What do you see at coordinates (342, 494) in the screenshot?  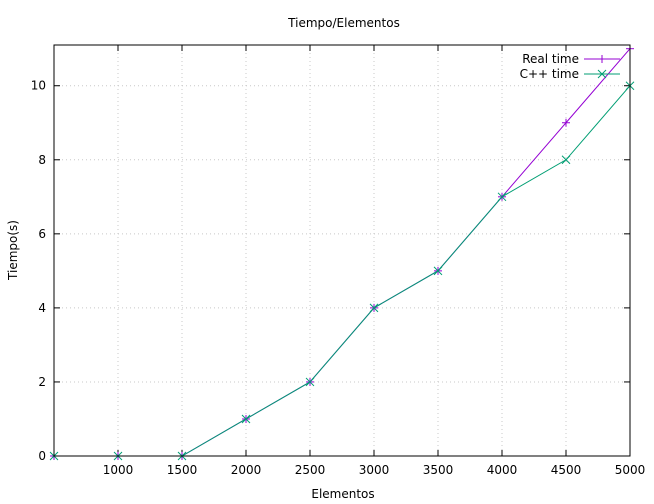 I see `x-axis-label: Elementos` at bounding box center [342, 494].